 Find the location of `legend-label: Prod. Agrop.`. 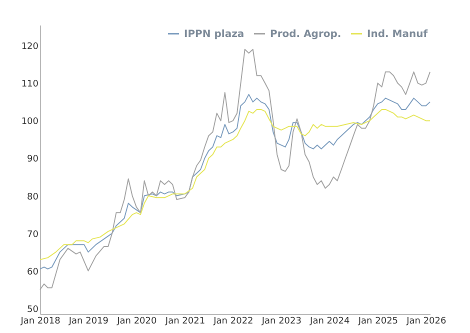

legend-label: Prod. Agrop. is located at coordinates (306, 34).